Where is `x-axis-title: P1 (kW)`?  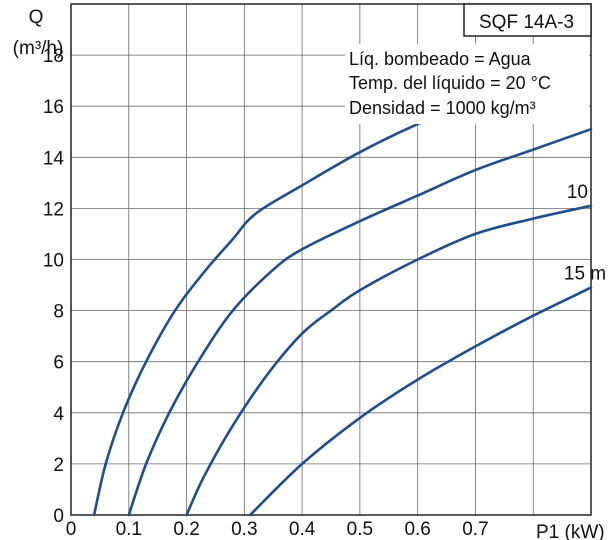 x-axis-title: P1 (kW) is located at coordinates (570, 531).